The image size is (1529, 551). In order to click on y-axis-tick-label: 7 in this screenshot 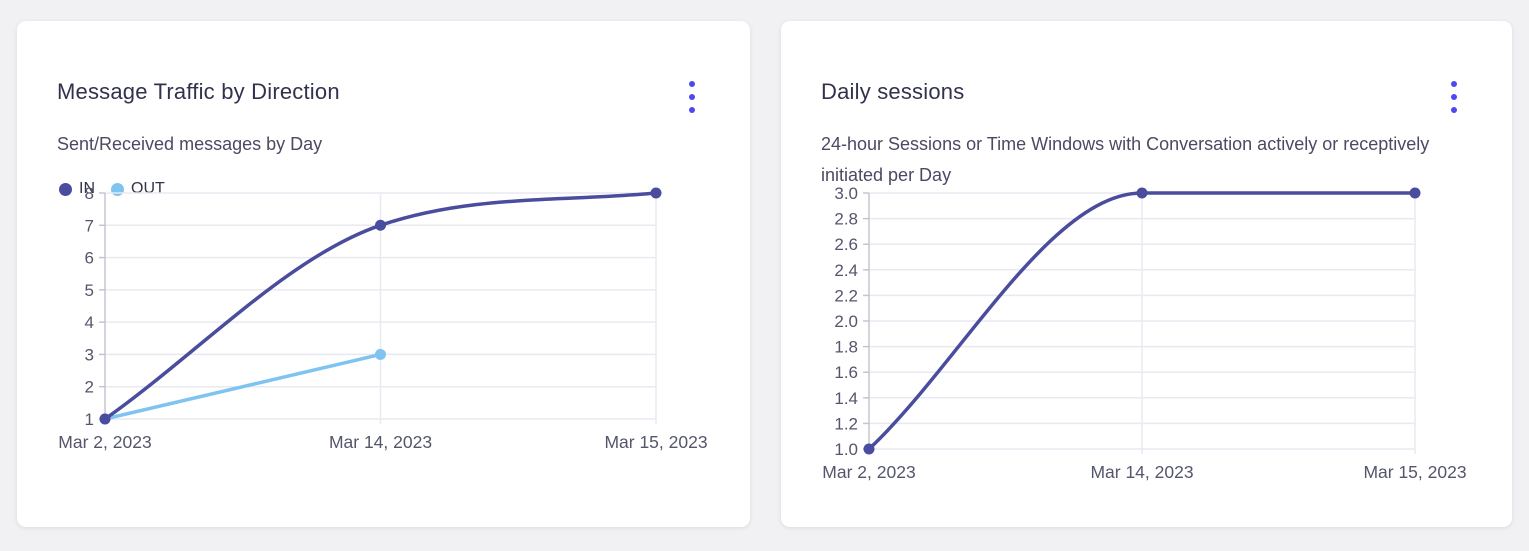, I will do `click(89, 225)`.